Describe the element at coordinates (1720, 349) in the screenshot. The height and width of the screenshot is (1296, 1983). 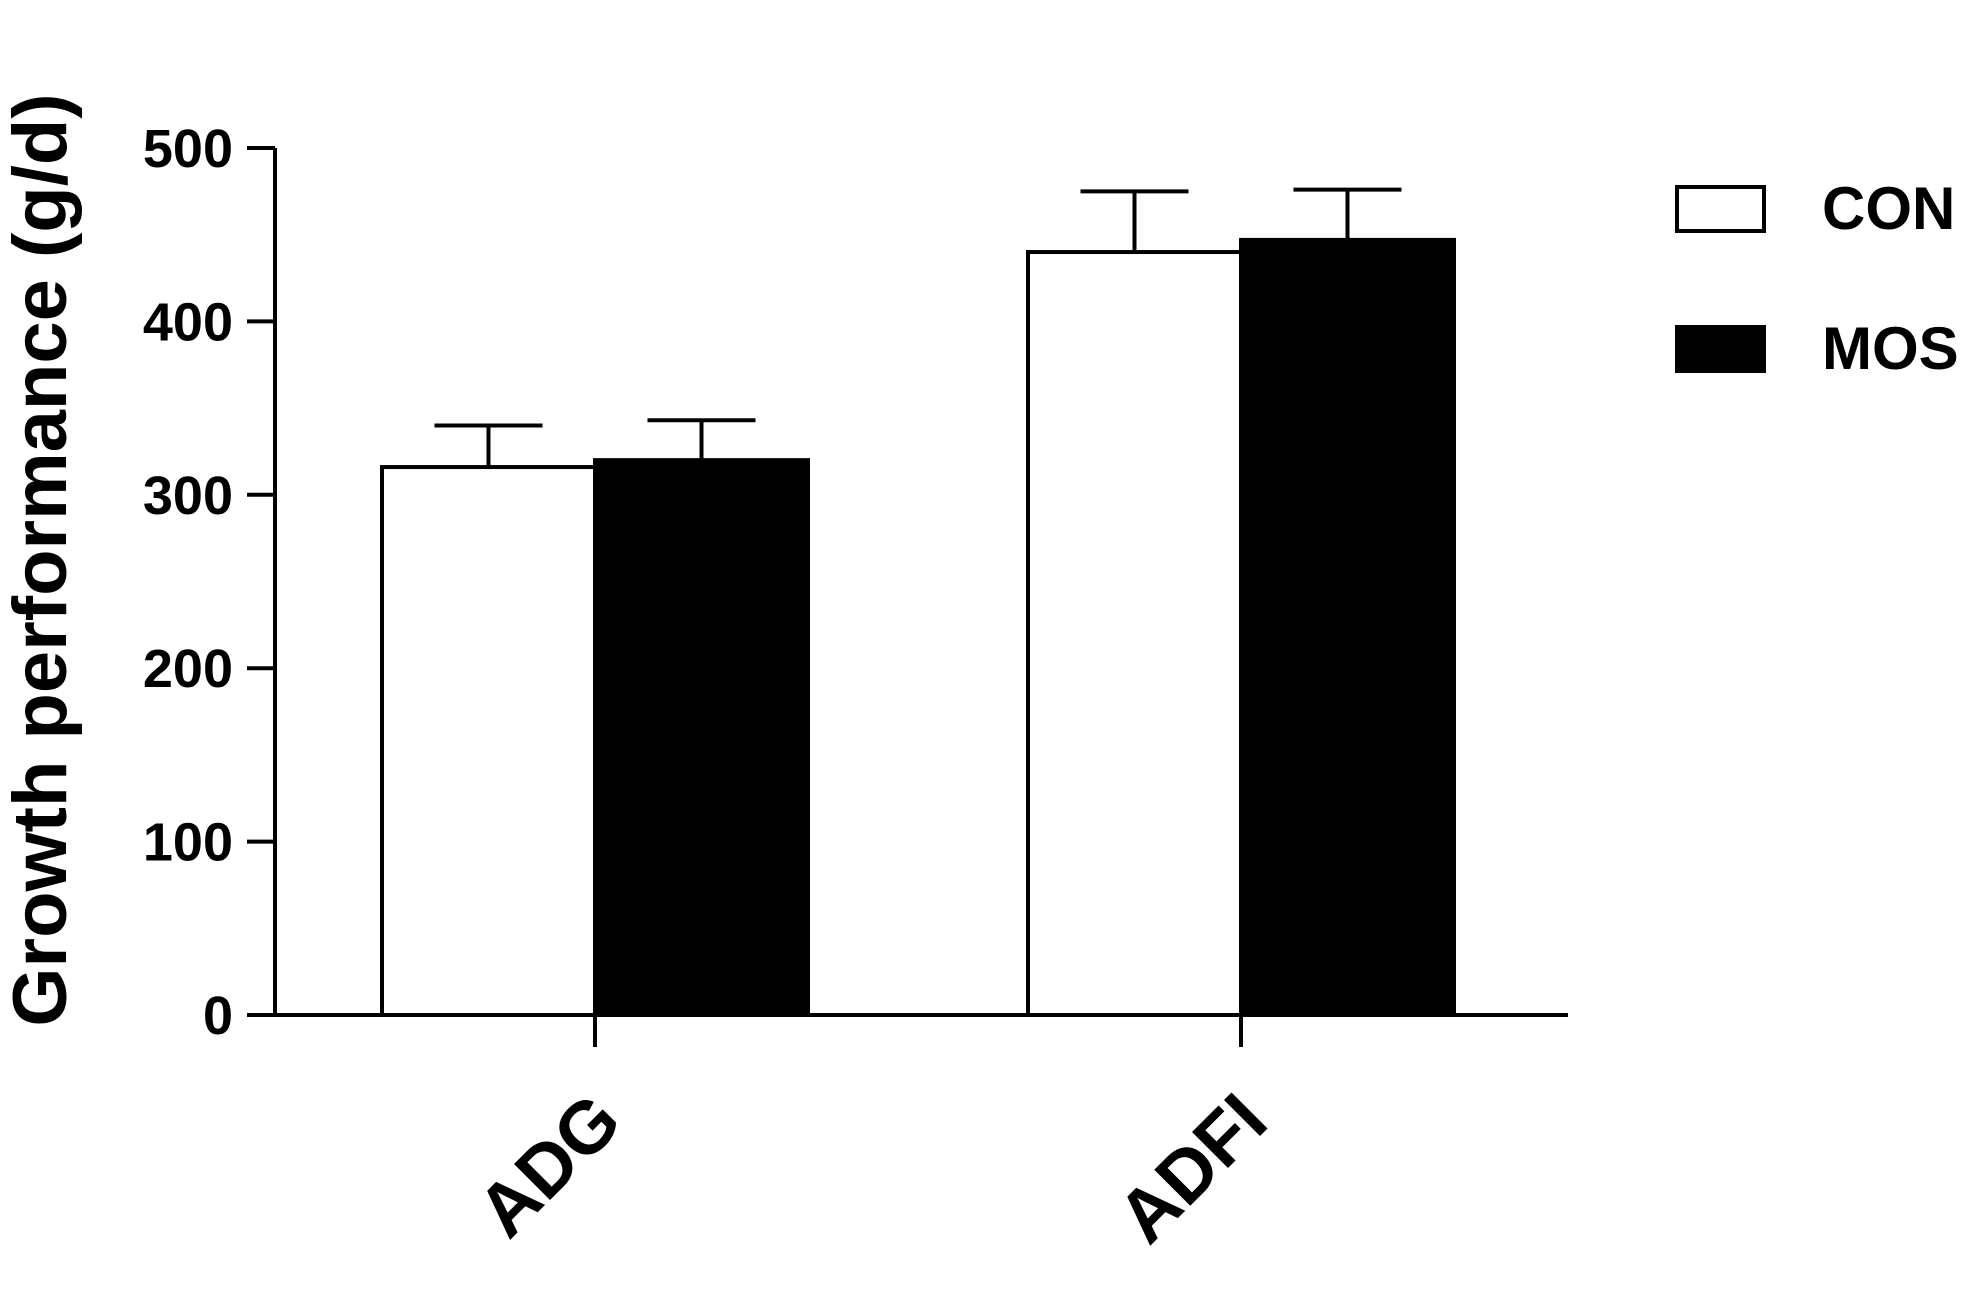
I see `legend-swatch-mos` at that location.